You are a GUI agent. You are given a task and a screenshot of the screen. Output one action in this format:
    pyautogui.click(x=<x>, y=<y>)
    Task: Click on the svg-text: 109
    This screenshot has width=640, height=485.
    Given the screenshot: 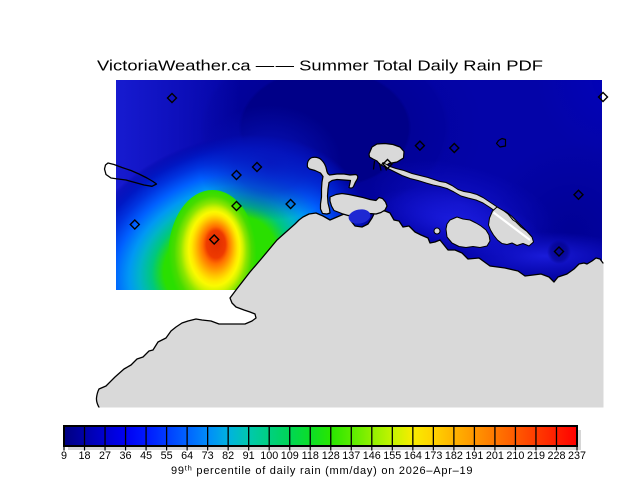 What is the action you would take?
    pyautogui.click(x=290, y=456)
    